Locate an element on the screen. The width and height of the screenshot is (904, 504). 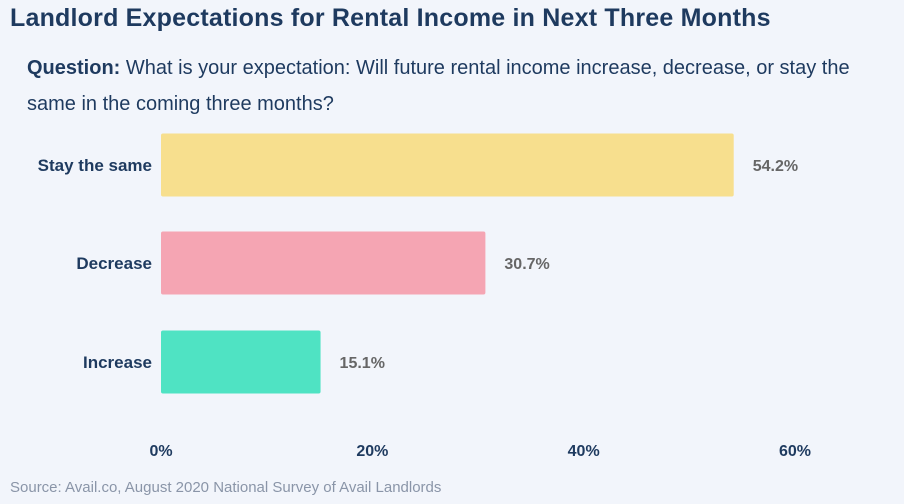
x-tick-label: 40% is located at coordinates (584, 451).